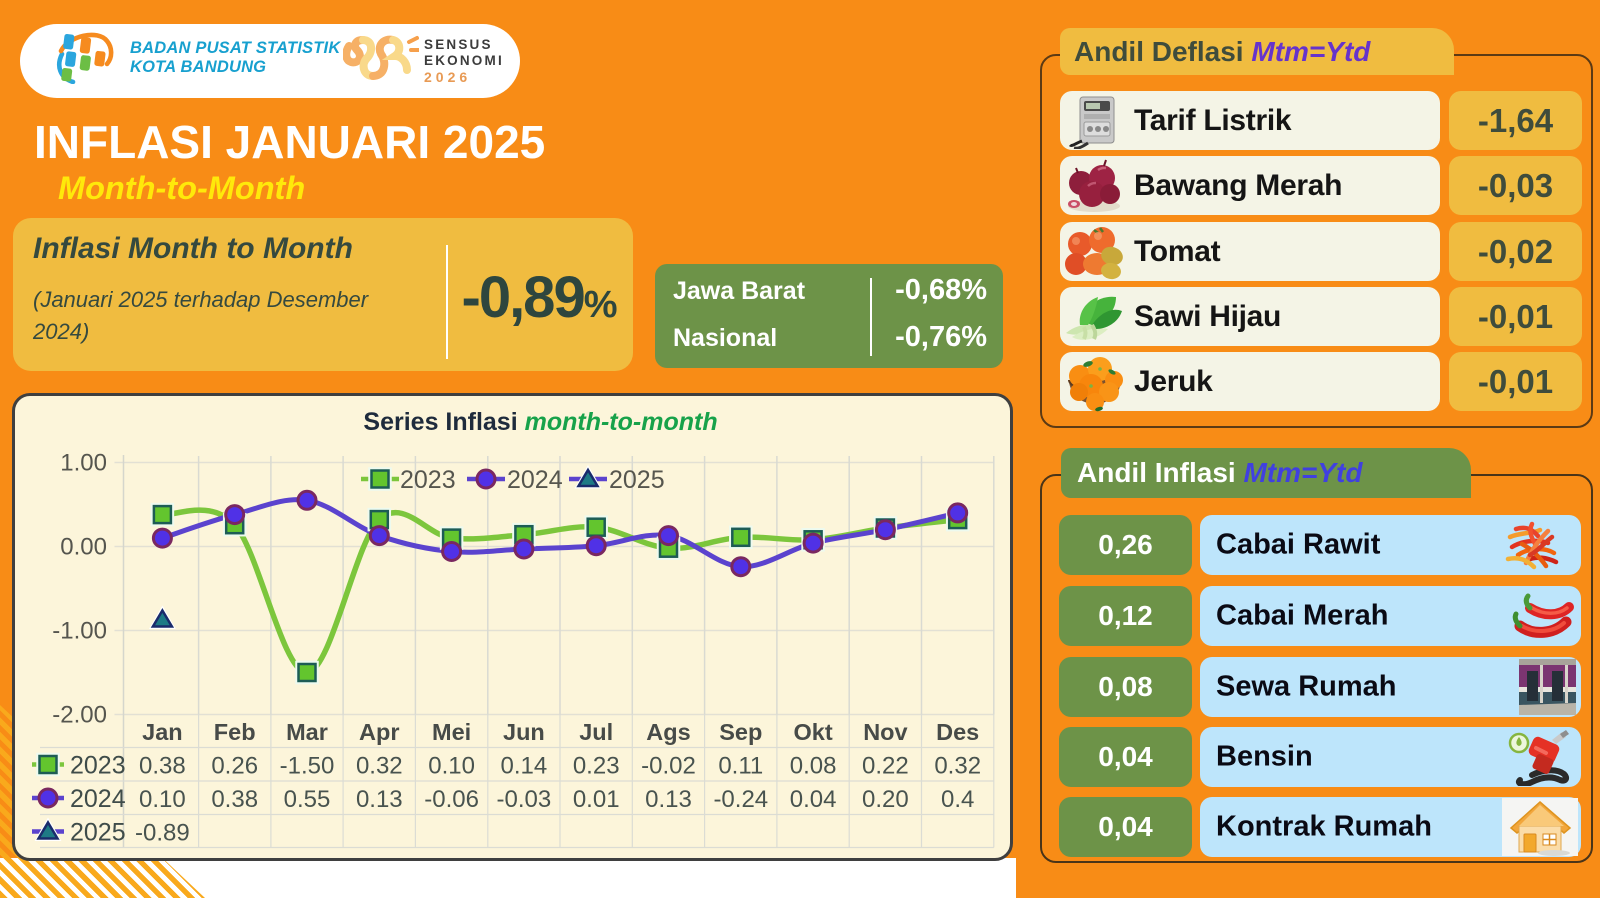 This screenshot has height=898, width=1600. Describe the element at coordinates (307, 799) in the screenshot. I see `svg-text: 0.55` at that location.